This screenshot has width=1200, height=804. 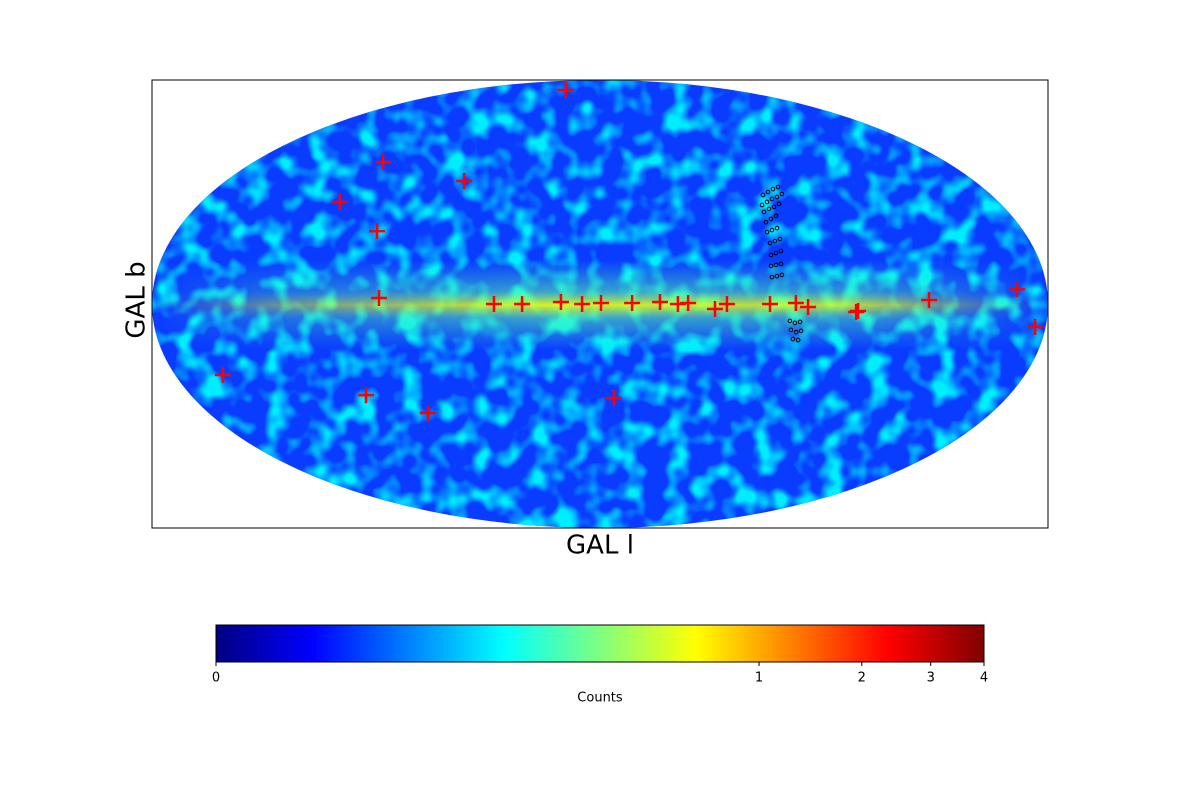 I want to click on y-axis-label: GAL b, so click(x=137, y=299).